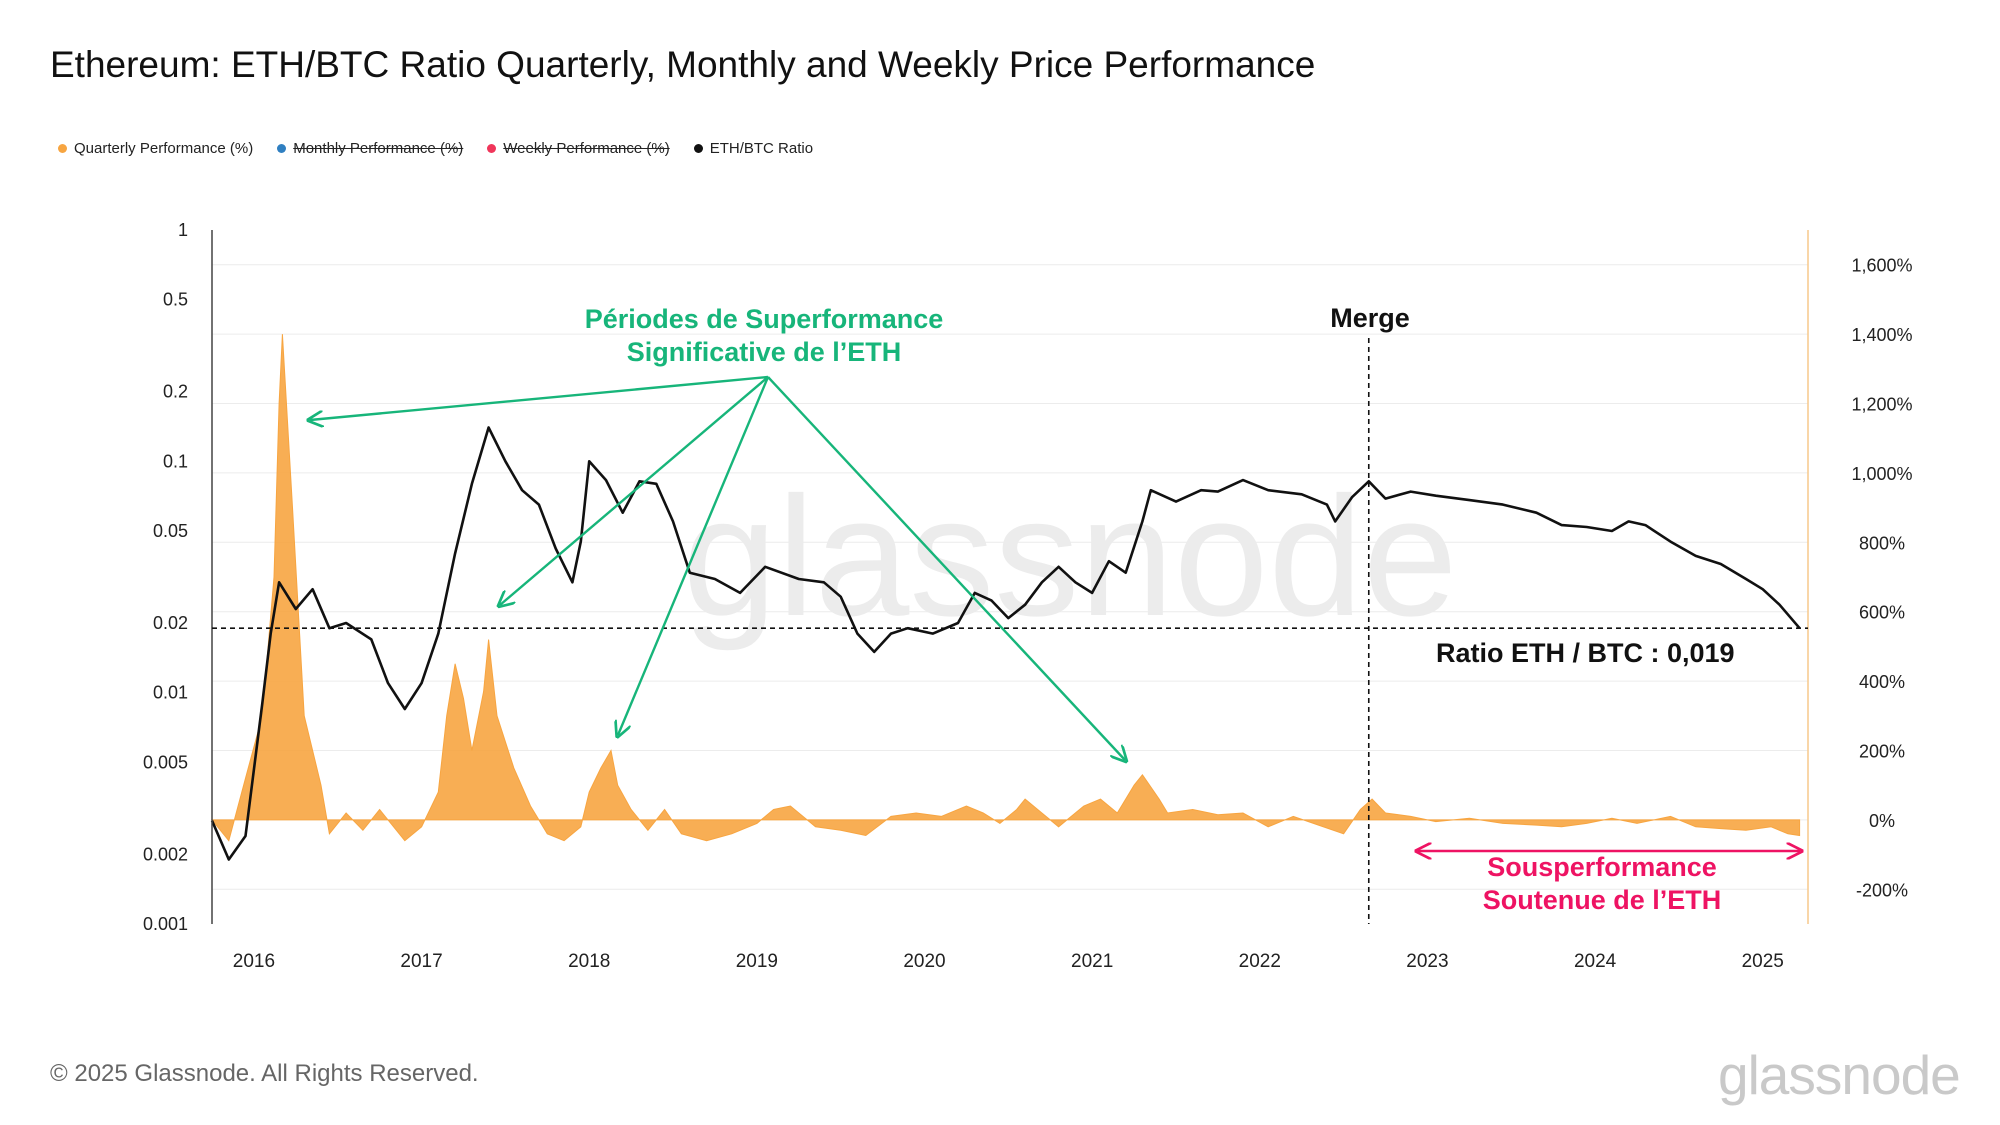  Describe the element at coordinates (1881, 266) in the screenshot. I see `right-axis-tick-label: 1,600%` at that location.